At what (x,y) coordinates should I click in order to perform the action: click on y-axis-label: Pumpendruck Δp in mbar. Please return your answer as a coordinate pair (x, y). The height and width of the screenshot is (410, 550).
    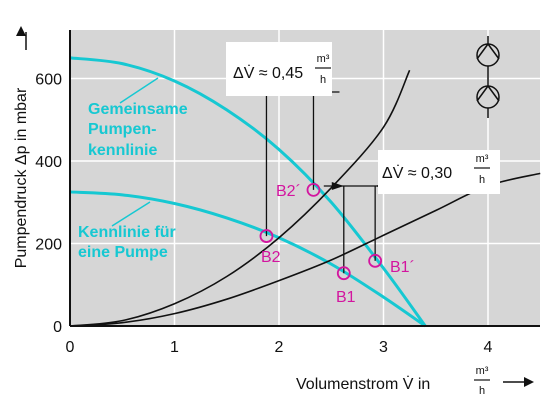
    Looking at the image, I should click on (21, 177).